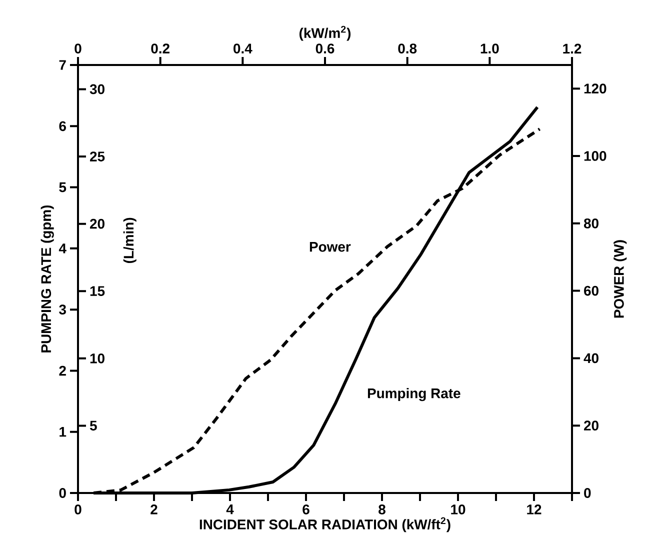 Image resolution: width=655 pixels, height=550 pixels. Describe the element at coordinates (160, 49) in the screenshot. I see `x2-tick-label: 0.2` at that location.